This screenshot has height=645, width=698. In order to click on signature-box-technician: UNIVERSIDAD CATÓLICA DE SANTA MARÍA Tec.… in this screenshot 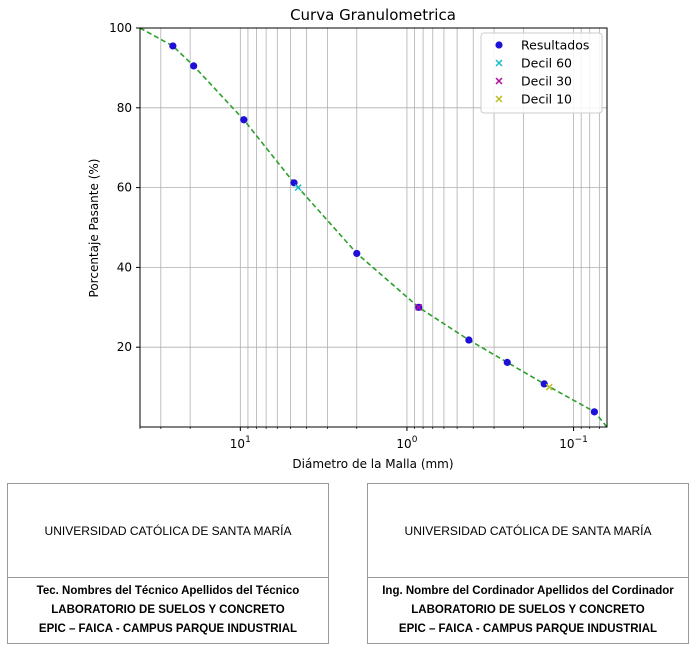, I will do `click(168, 563)`.